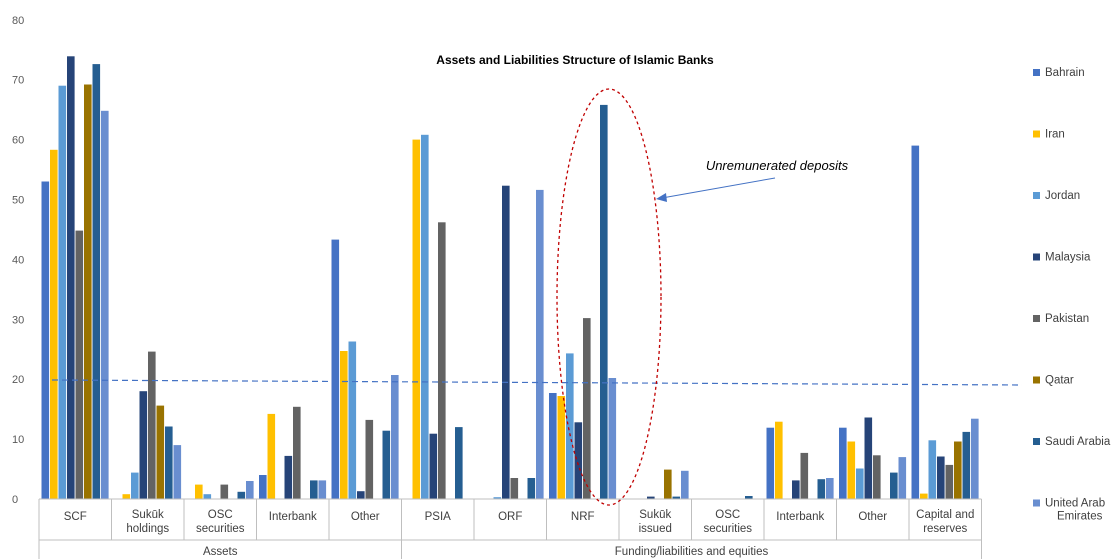  What do you see at coordinates (1065, 73) in the screenshot?
I see `legend-label: Bahrain` at bounding box center [1065, 73].